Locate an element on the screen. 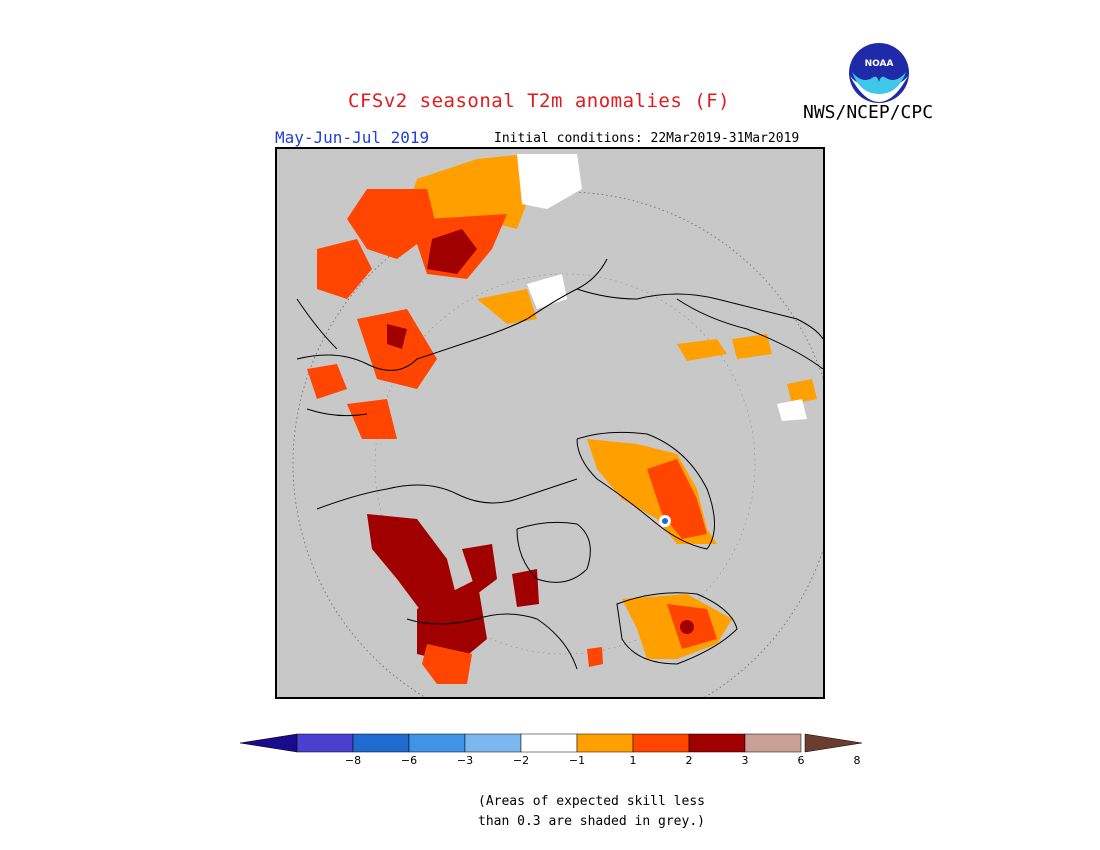 The width and height of the screenshot is (1100, 850). color-bar-tick: 6 is located at coordinates (801, 760).